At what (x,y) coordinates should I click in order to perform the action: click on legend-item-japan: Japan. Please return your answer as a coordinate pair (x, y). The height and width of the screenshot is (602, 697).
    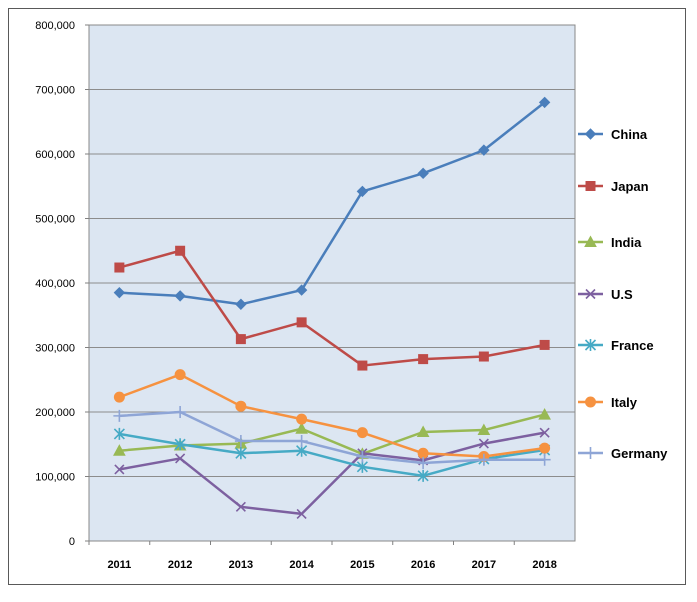
    Looking at the image, I should click on (613, 186).